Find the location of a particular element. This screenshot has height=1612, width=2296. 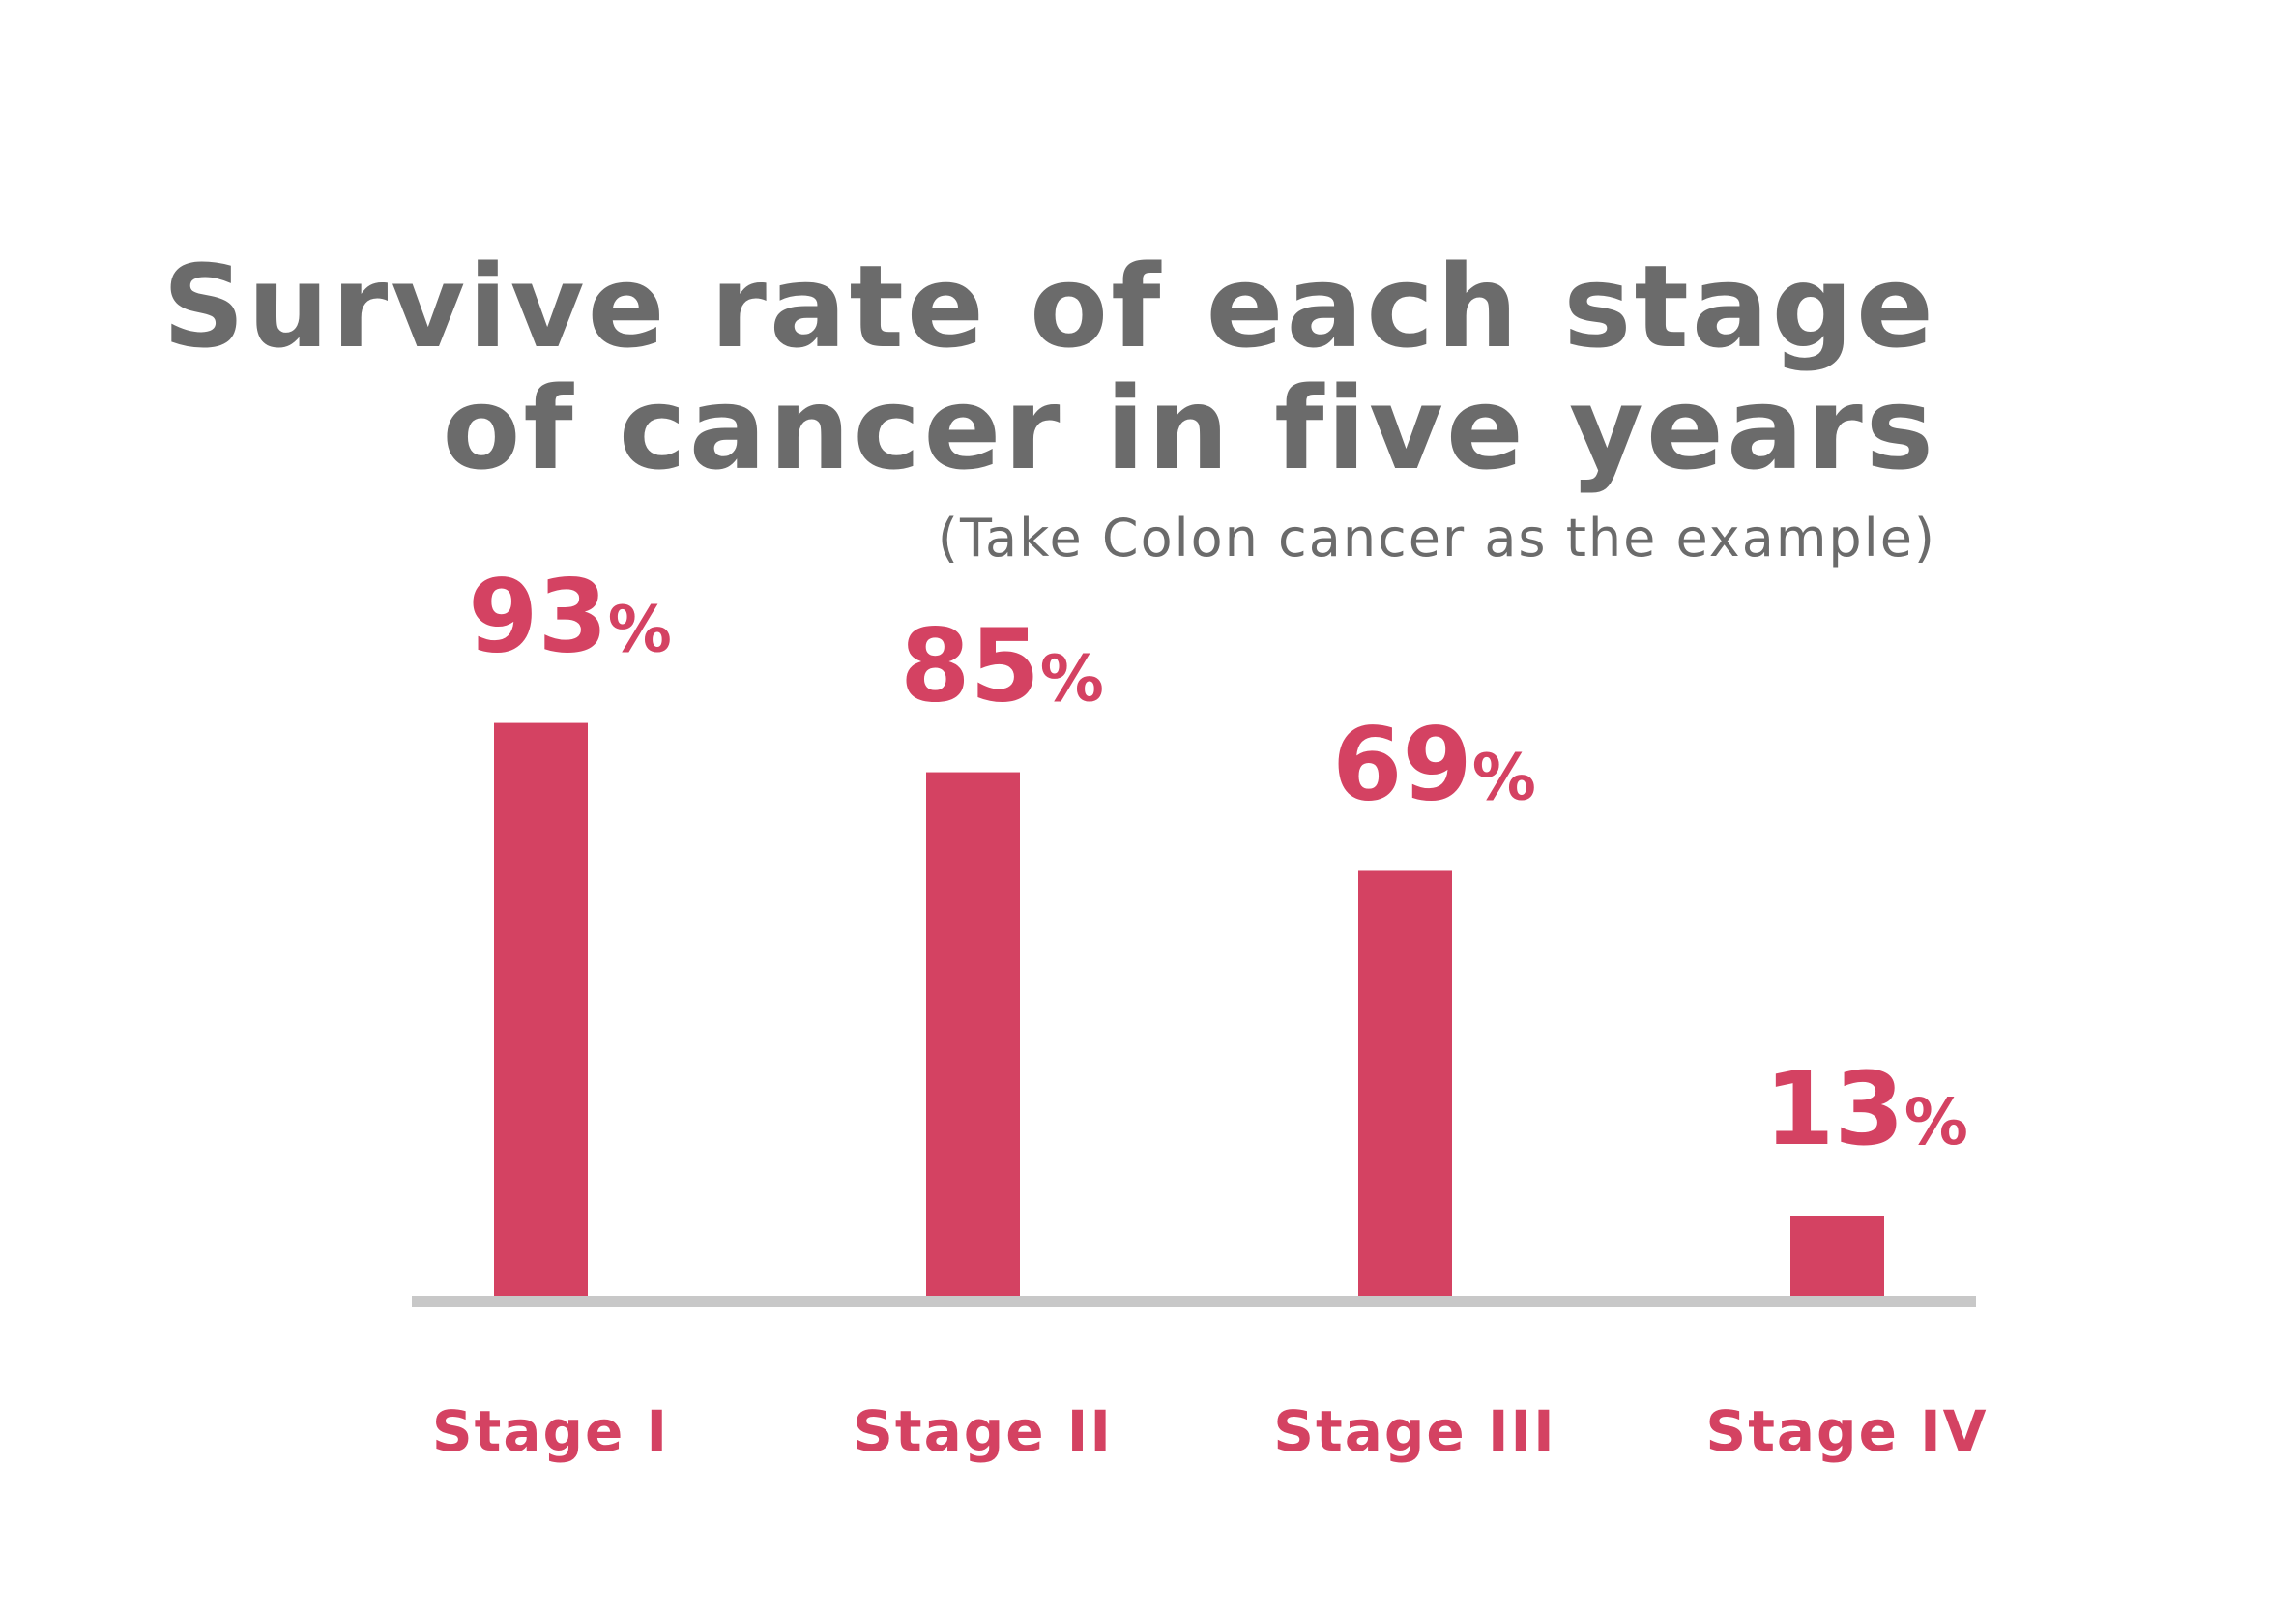

chart-title-line: Survive rate of each stage is located at coordinates (1049, 306).